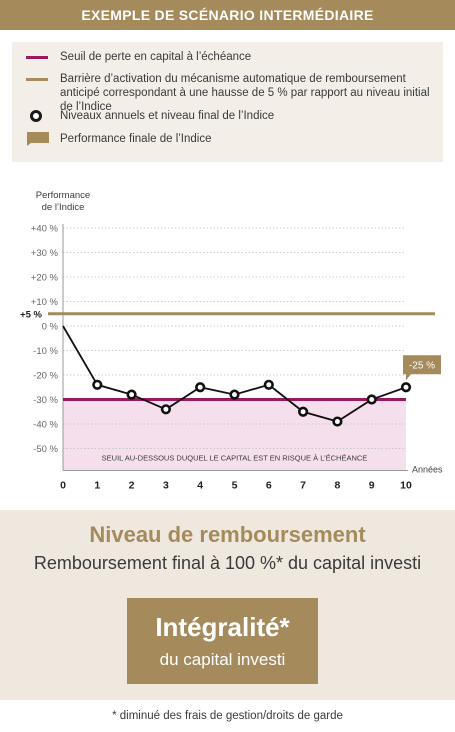 The height and width of the screenshot is (732, 455). I want to click on result-box: Intégralité* du capital investi, so click(222, 641).